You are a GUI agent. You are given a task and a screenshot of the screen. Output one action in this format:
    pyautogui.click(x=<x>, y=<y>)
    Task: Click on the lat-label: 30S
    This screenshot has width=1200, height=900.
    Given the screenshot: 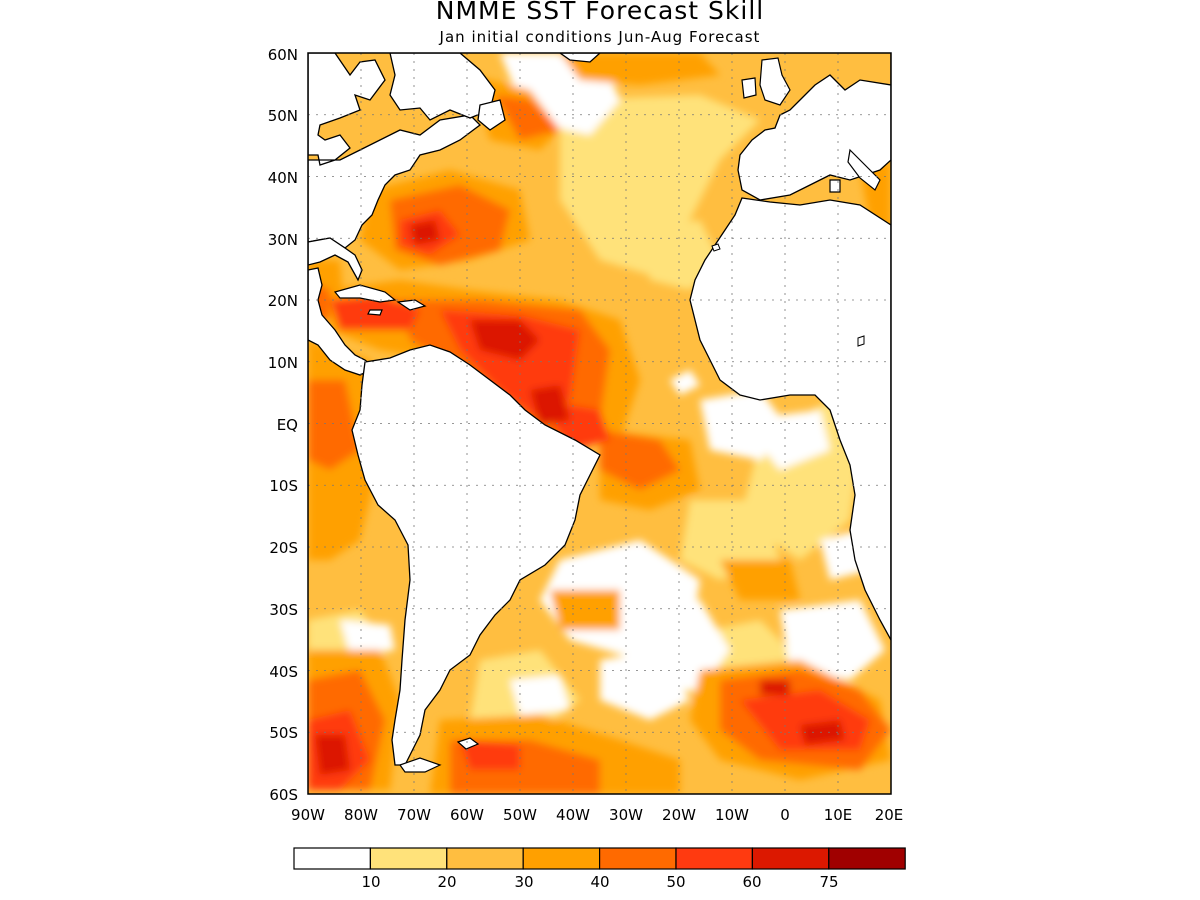 What is the action you would take?
    pyautogui.click(x=283, y=610)
    